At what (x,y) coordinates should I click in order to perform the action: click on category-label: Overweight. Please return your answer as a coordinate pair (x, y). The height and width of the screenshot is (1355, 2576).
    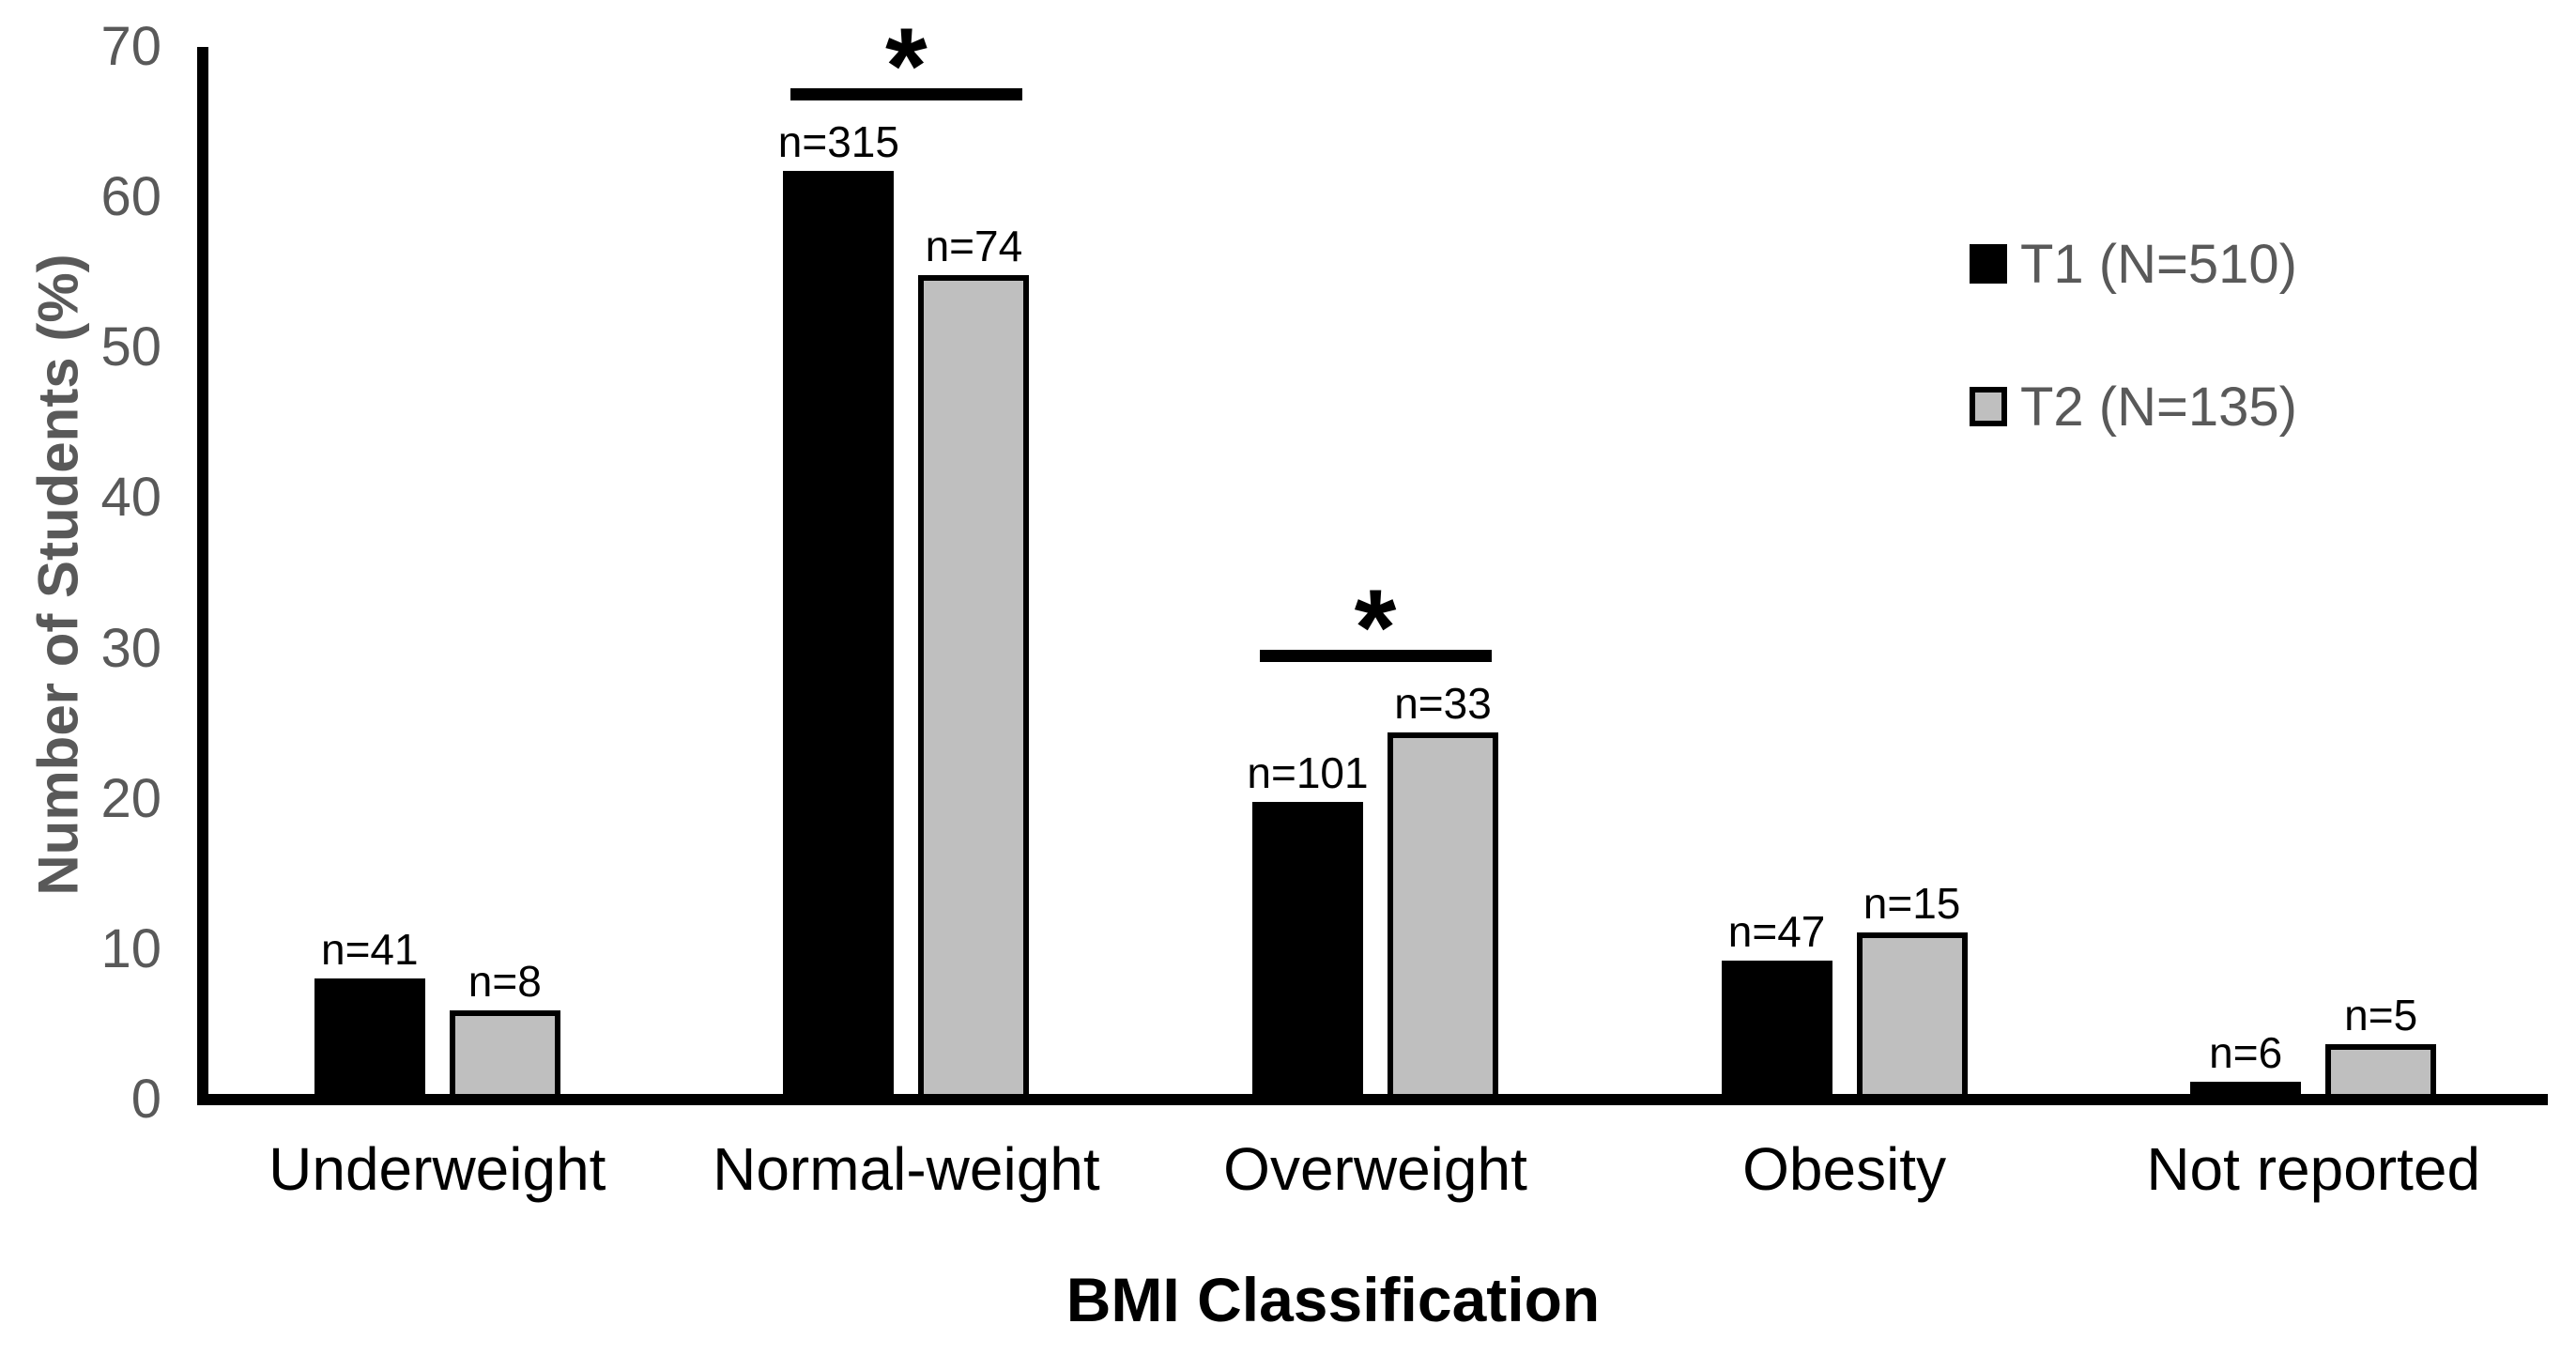
    Looking at the image, I should click on (1375, 1169).